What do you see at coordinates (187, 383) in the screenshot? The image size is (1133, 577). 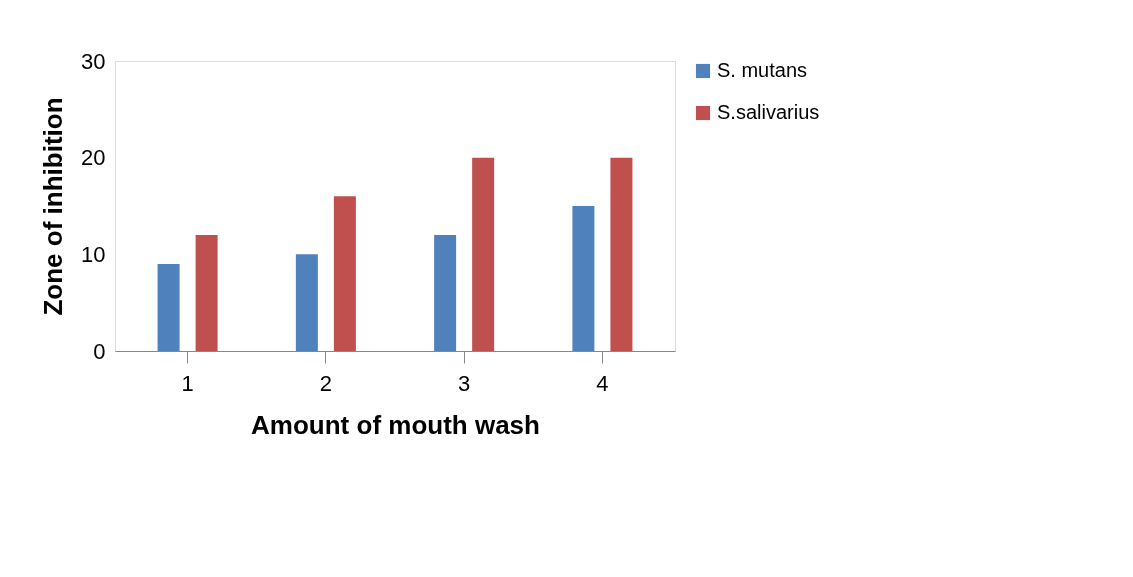 I see `x-tick-label: 1` at bounding box center [187, 383].